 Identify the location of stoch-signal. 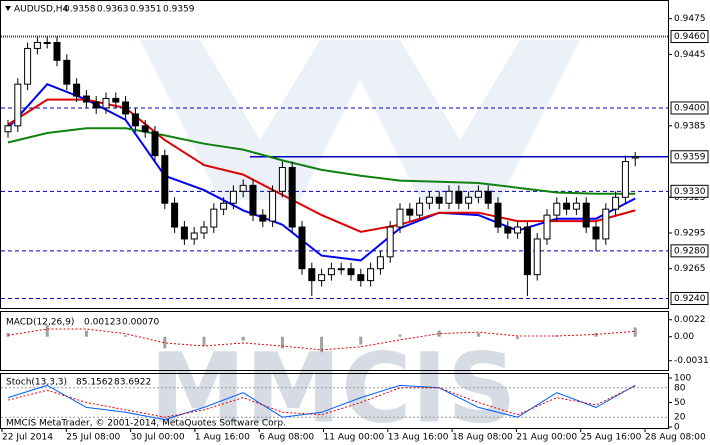
(321, 401).